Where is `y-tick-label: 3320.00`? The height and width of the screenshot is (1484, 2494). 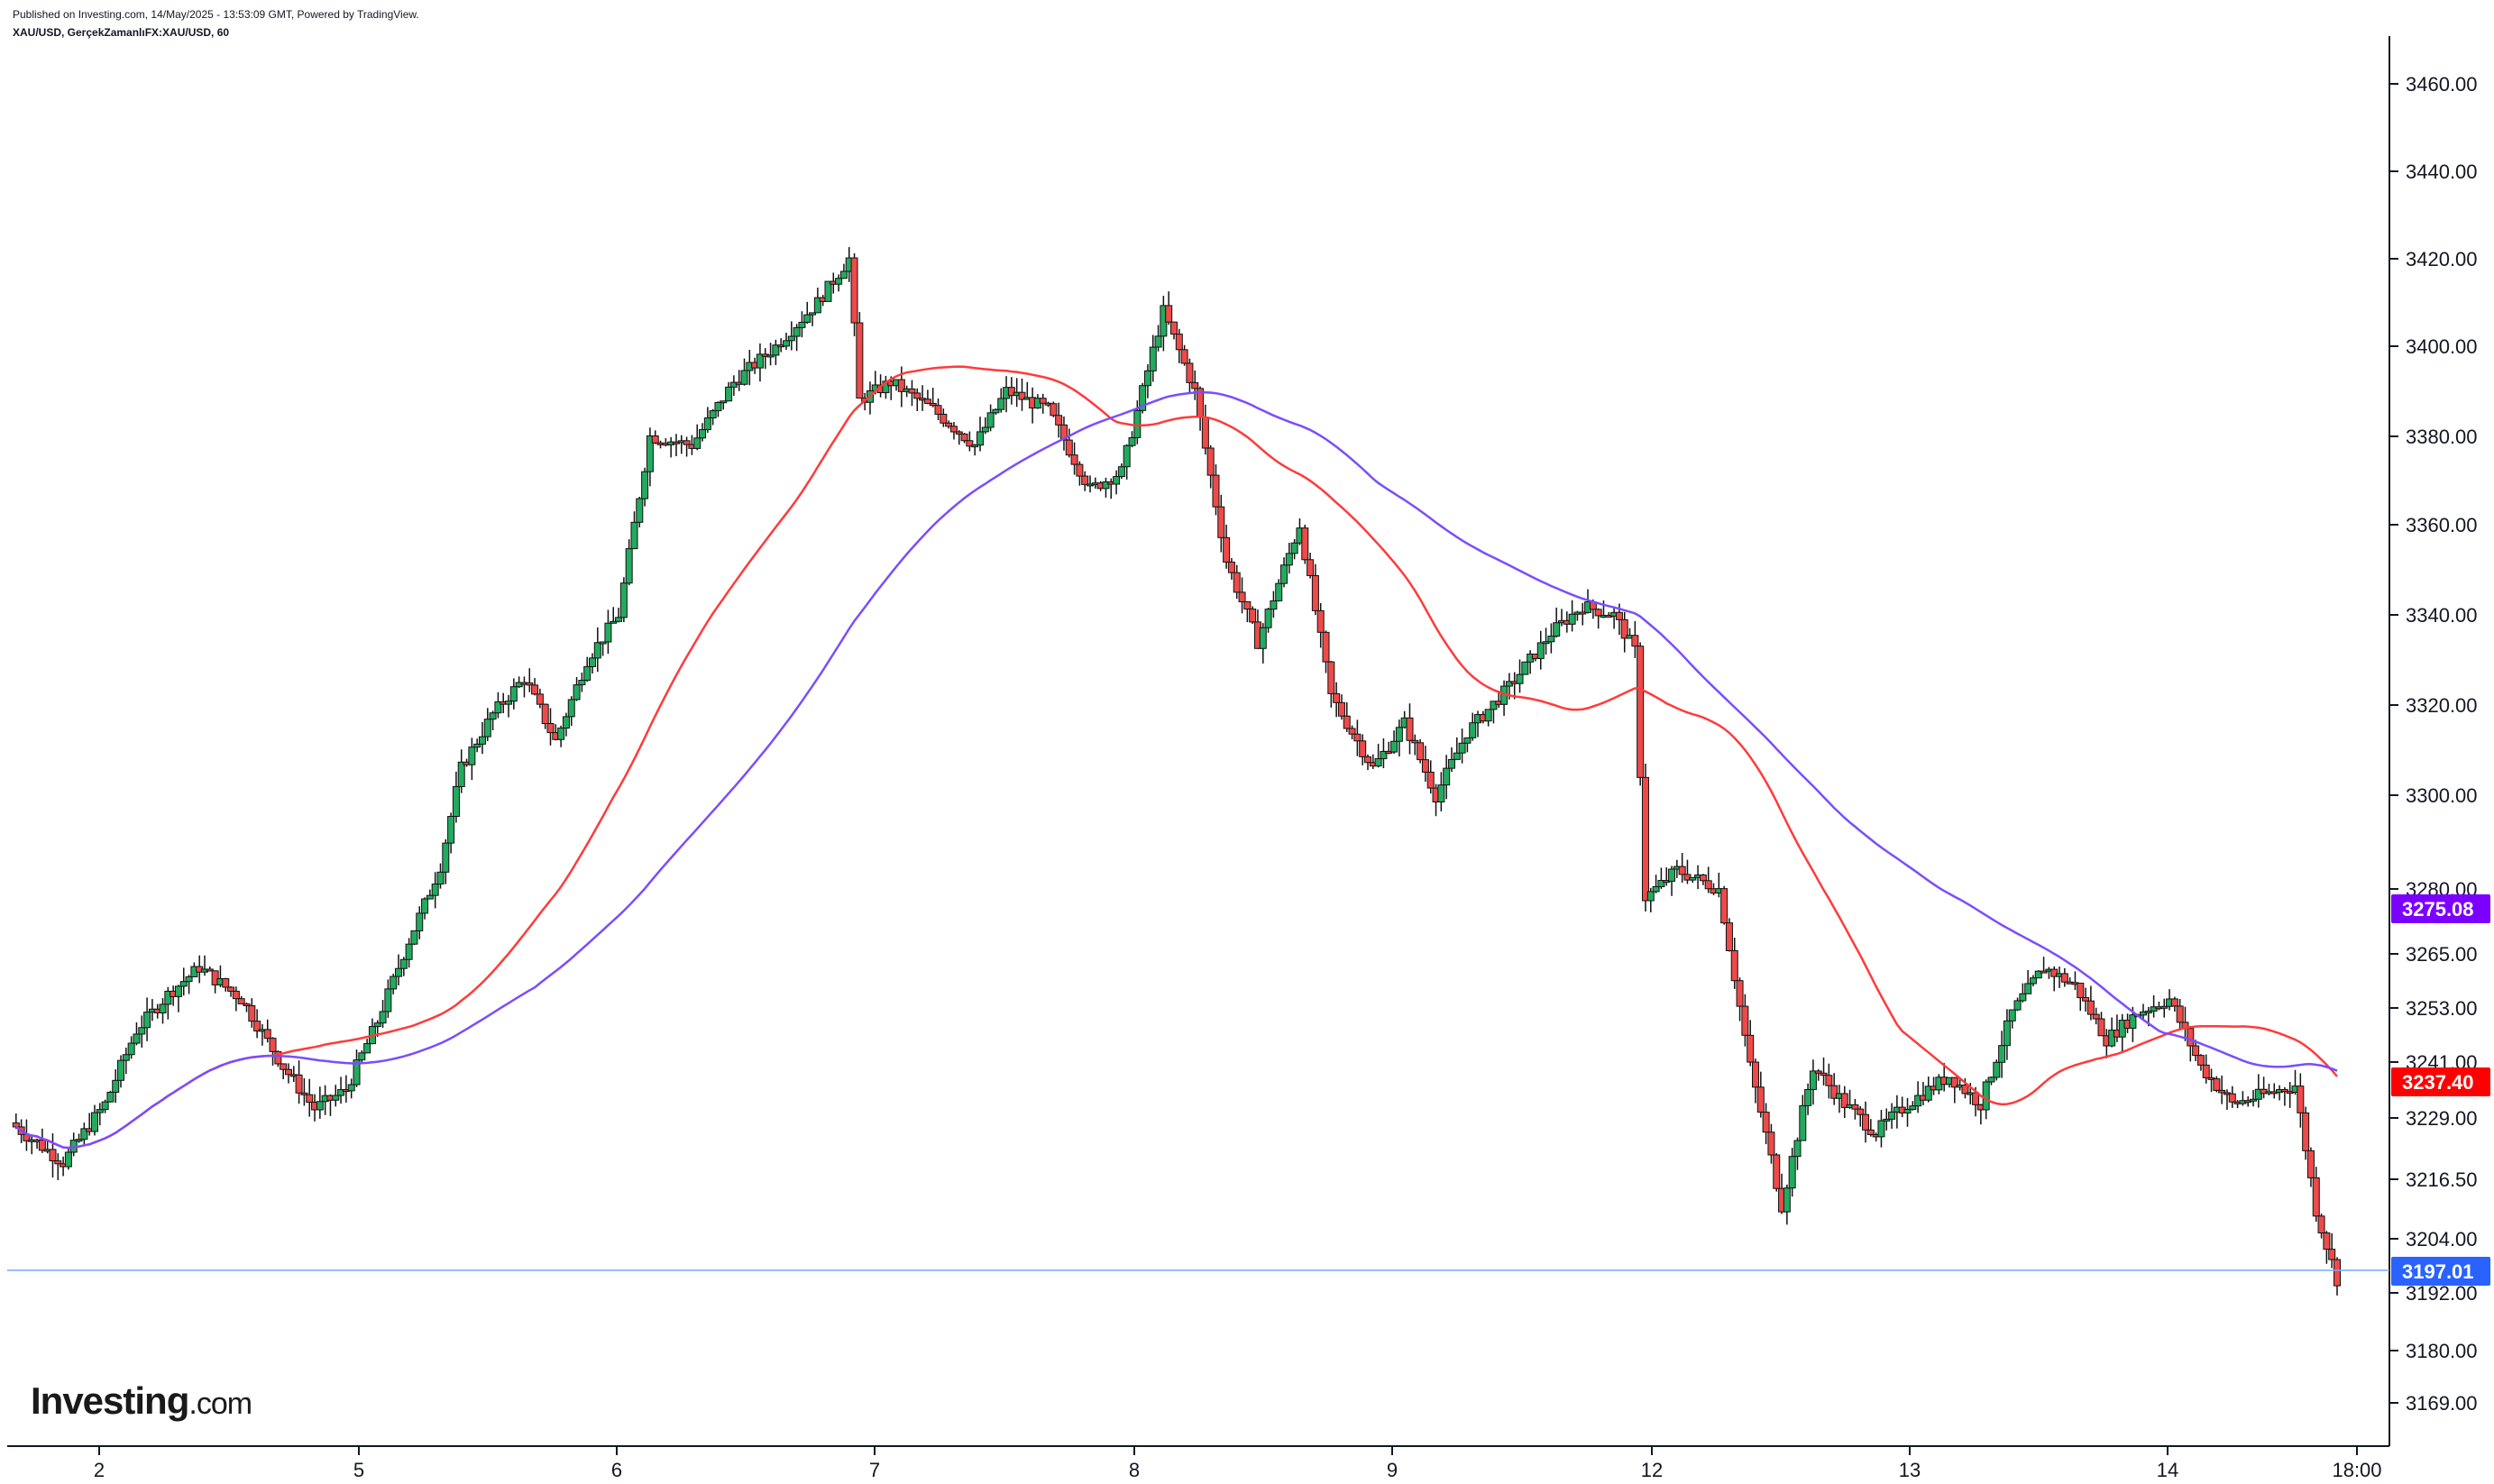 y-tick-label: 3320.00 is located at coordinates (2442, 705).